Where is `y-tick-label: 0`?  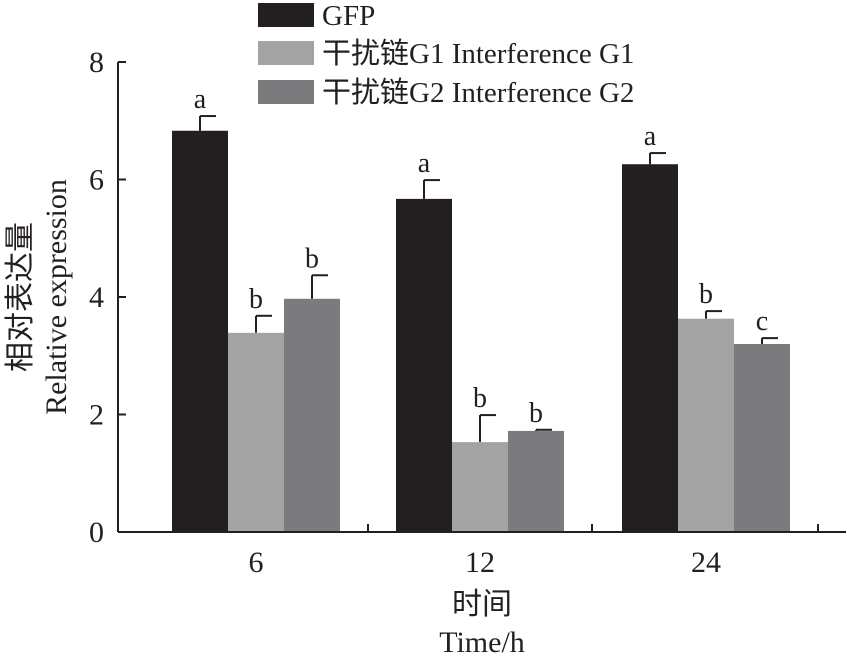
y-tick-label: 0 is located at coordinates (96, 532).